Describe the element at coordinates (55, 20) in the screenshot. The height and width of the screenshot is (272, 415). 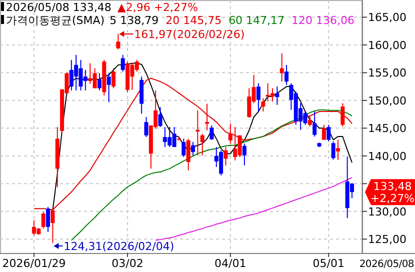
I see `text: 가격이동평균(SMA)` at that location.